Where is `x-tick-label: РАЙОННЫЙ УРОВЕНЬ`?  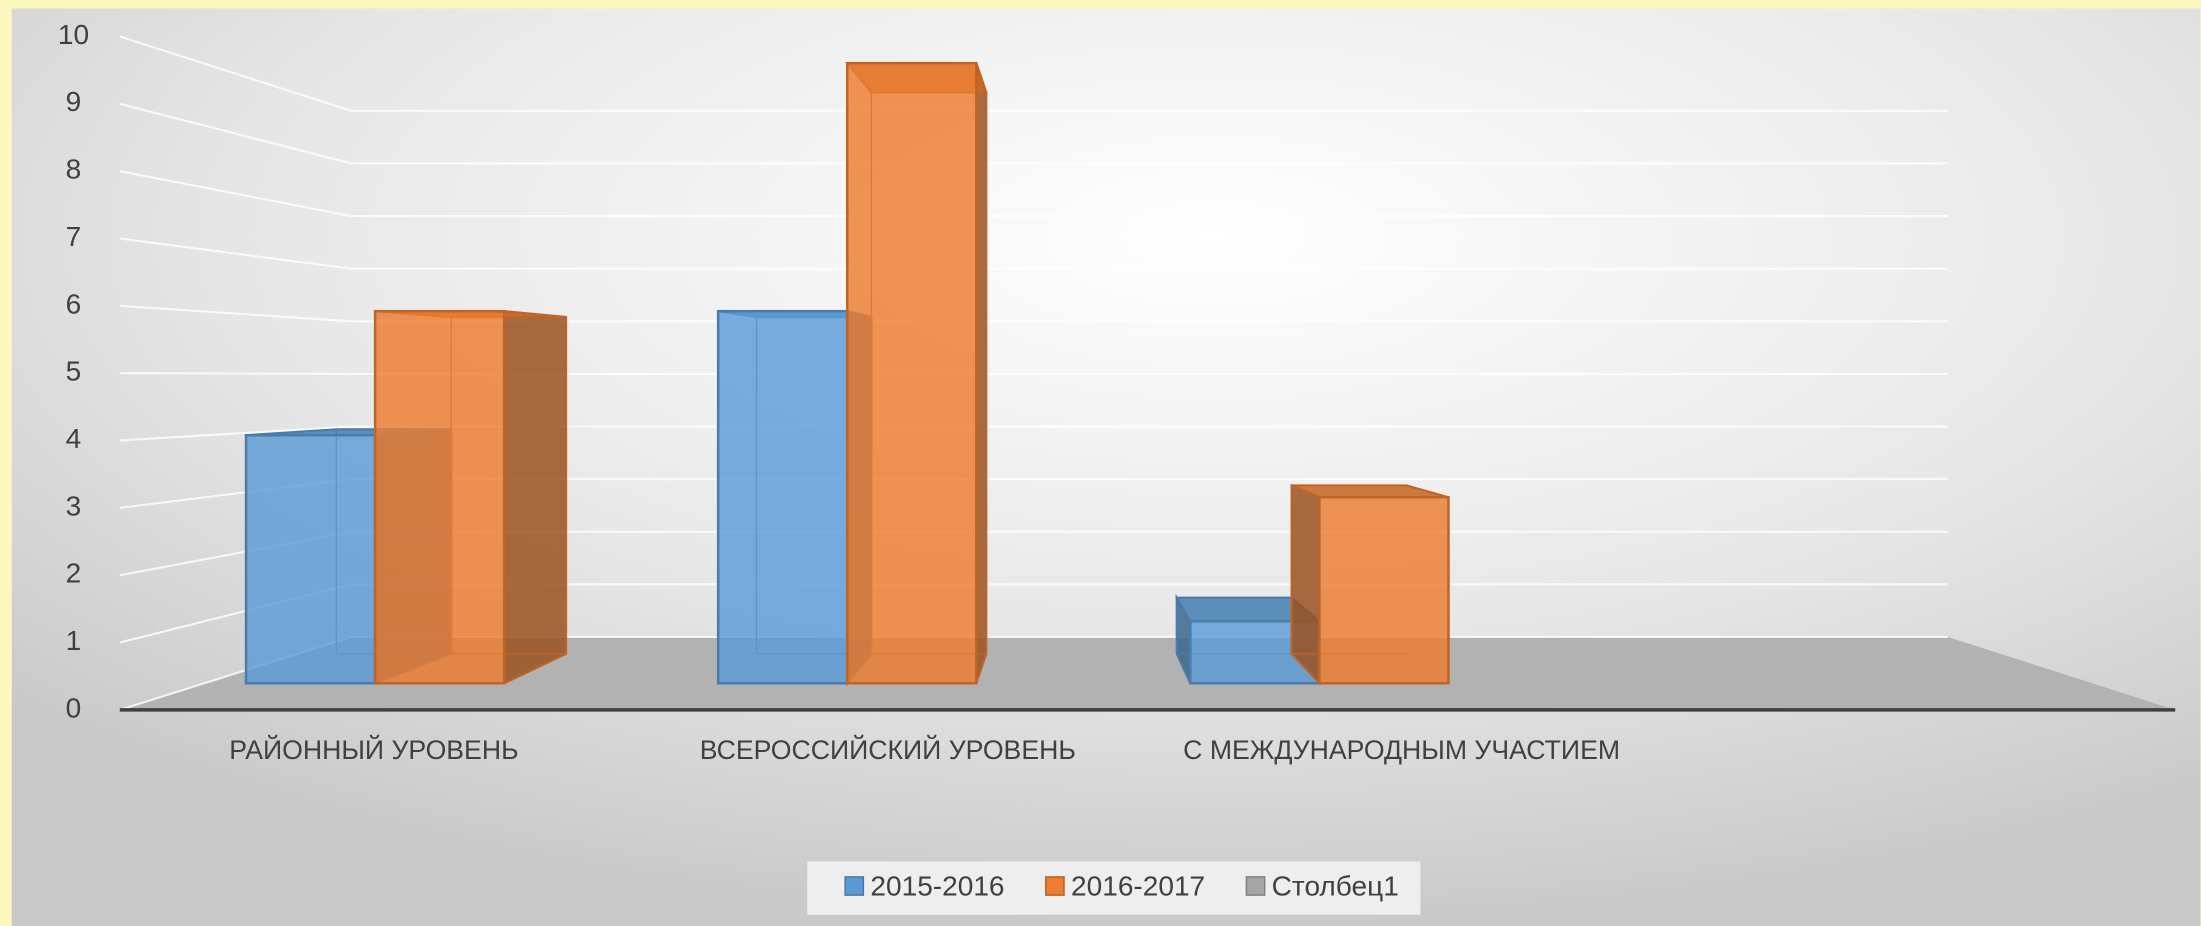 x-tick-label: РАЙОННЫЙ УРОВЕНЬ is located at coordinates (373, 750).